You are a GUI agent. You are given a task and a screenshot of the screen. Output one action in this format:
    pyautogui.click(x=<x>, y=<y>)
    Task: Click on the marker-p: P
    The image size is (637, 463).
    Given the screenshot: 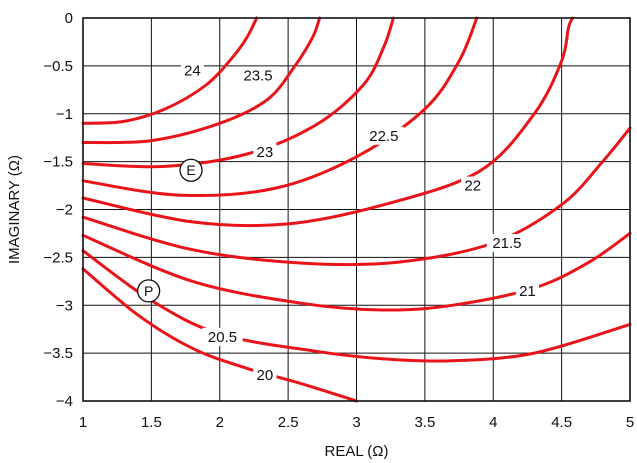 What is the action you would take?
    pyautogui.click(x=148, y=291)
    